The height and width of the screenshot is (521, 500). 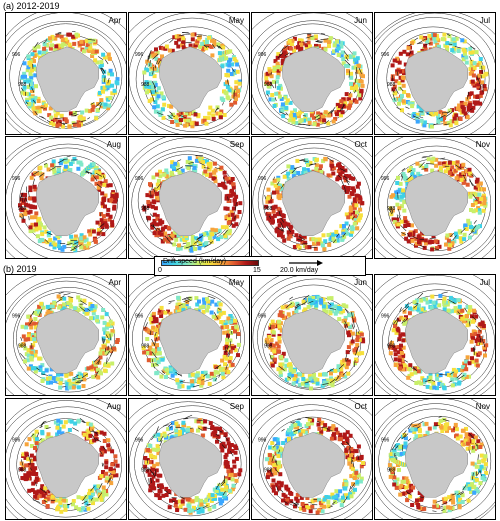 I want to click on month-label: Apr, so click(x=114, y=20).